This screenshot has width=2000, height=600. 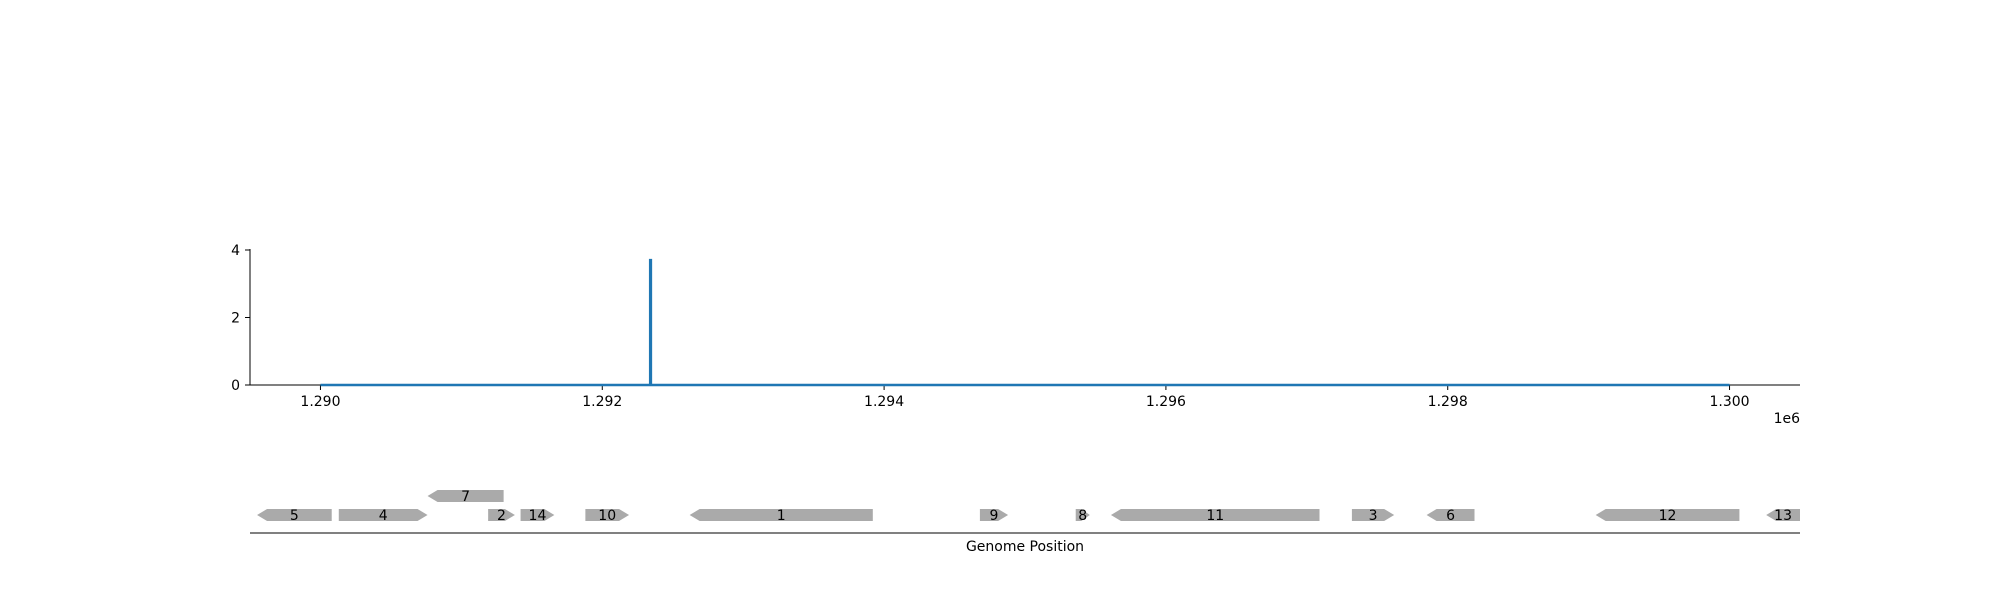 I want to click on gene-feature: 13, so click(x=1783, y=516).